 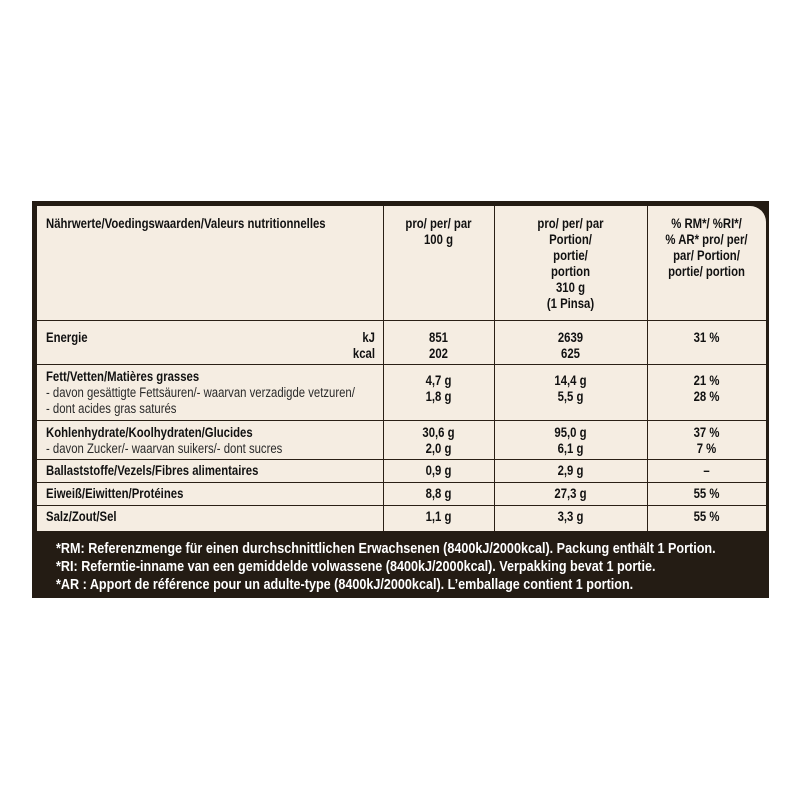 What do you see at coordinates (123, 376) in the screenshot?
I see `row-label: Fett/Vetten/Matières grasses` at bounding box center [123, 376].